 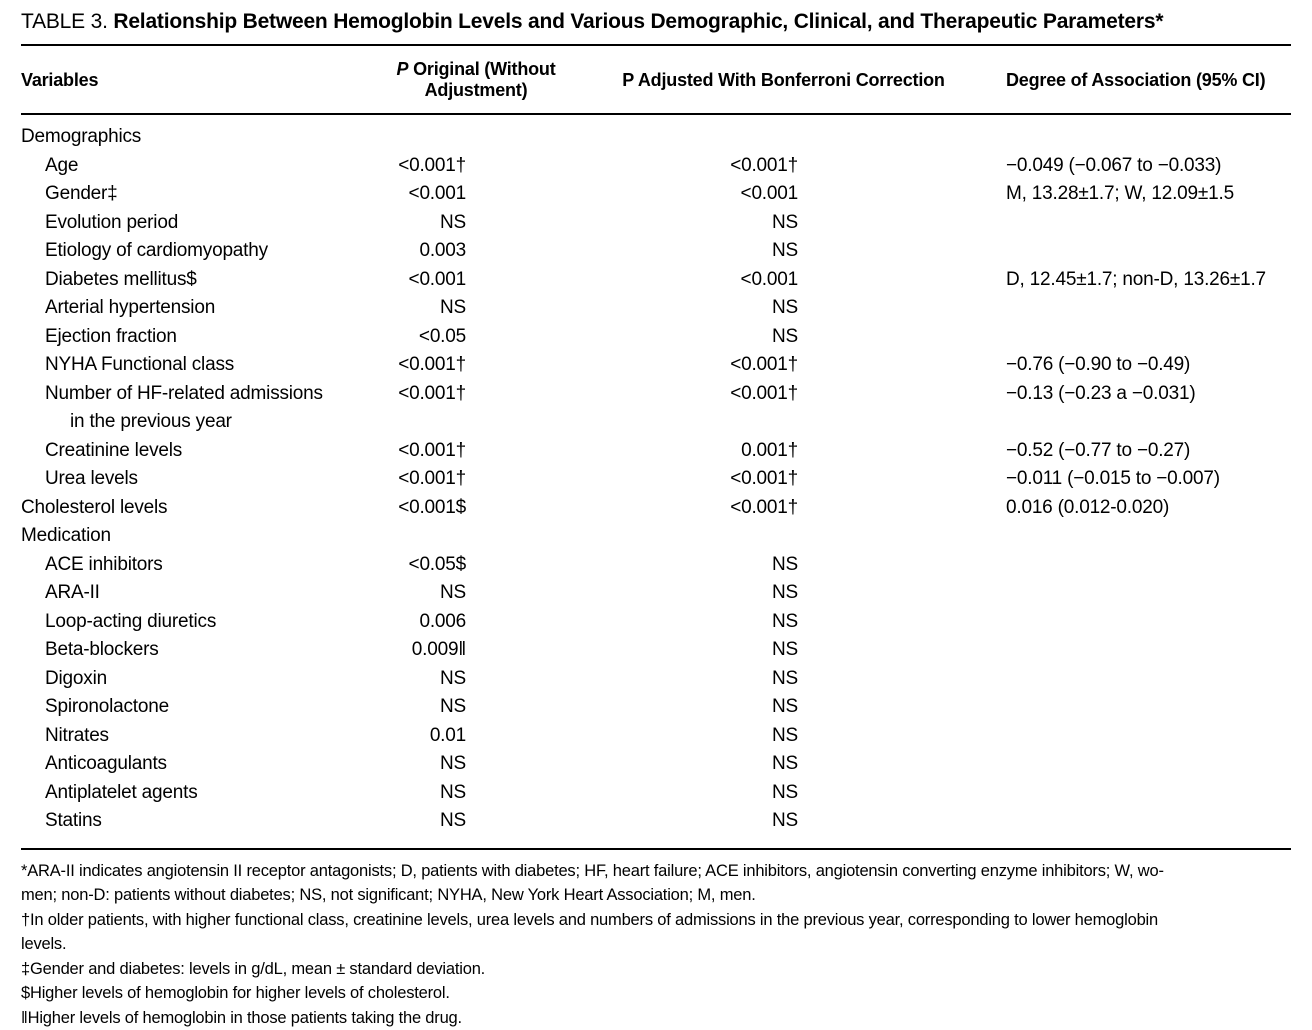 What do you see at coordinates (186, 679) in the screenshot?
I see `variable-label: Digoxin` at bounding box center [186, 679].